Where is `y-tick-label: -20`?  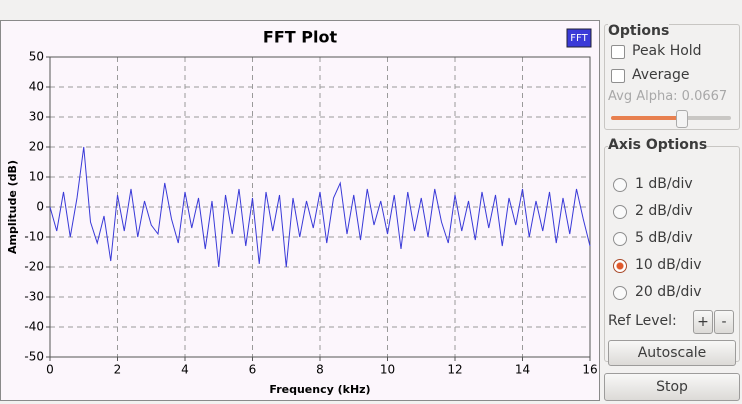
y-tick-label: -20 is located at coordinates (34, 267).